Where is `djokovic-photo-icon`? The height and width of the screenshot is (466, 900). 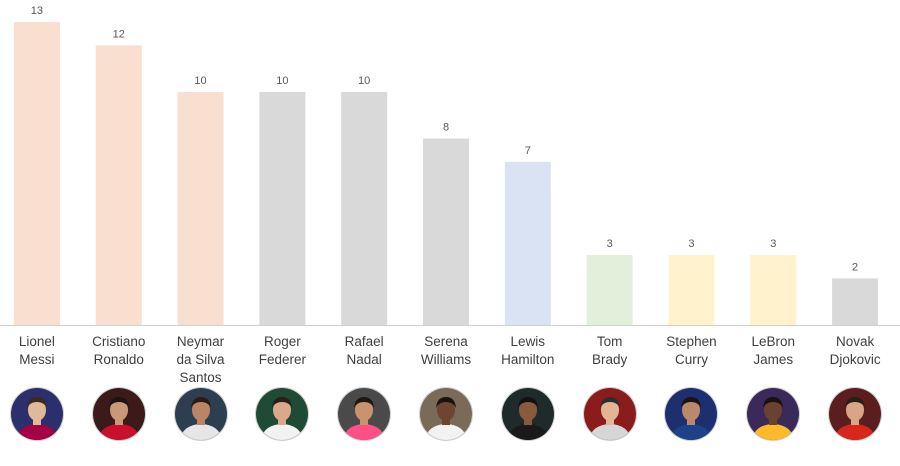
djokovic-photo-icon is located at coordinates (855, 414).